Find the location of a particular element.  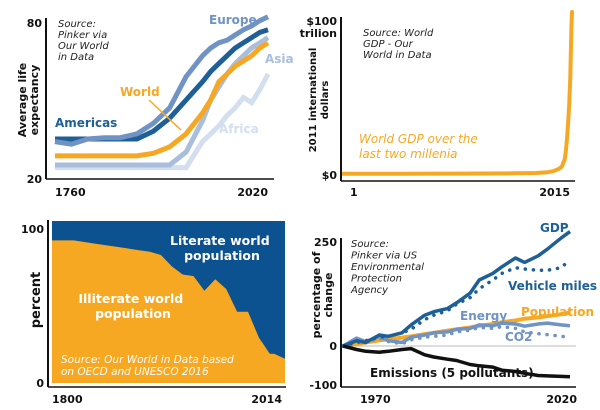

source-line: GDP - Our is located at coordinates (388, 44).